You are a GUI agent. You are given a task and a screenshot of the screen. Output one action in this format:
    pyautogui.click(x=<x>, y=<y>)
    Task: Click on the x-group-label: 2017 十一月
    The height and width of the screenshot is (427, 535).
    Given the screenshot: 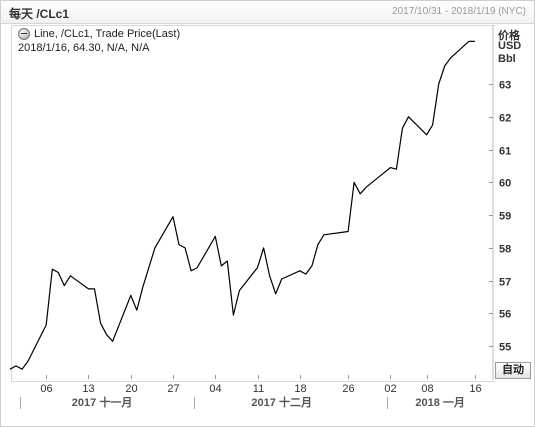 What is the action you would take?
    pyautogui.click(x=102, y=402)
    